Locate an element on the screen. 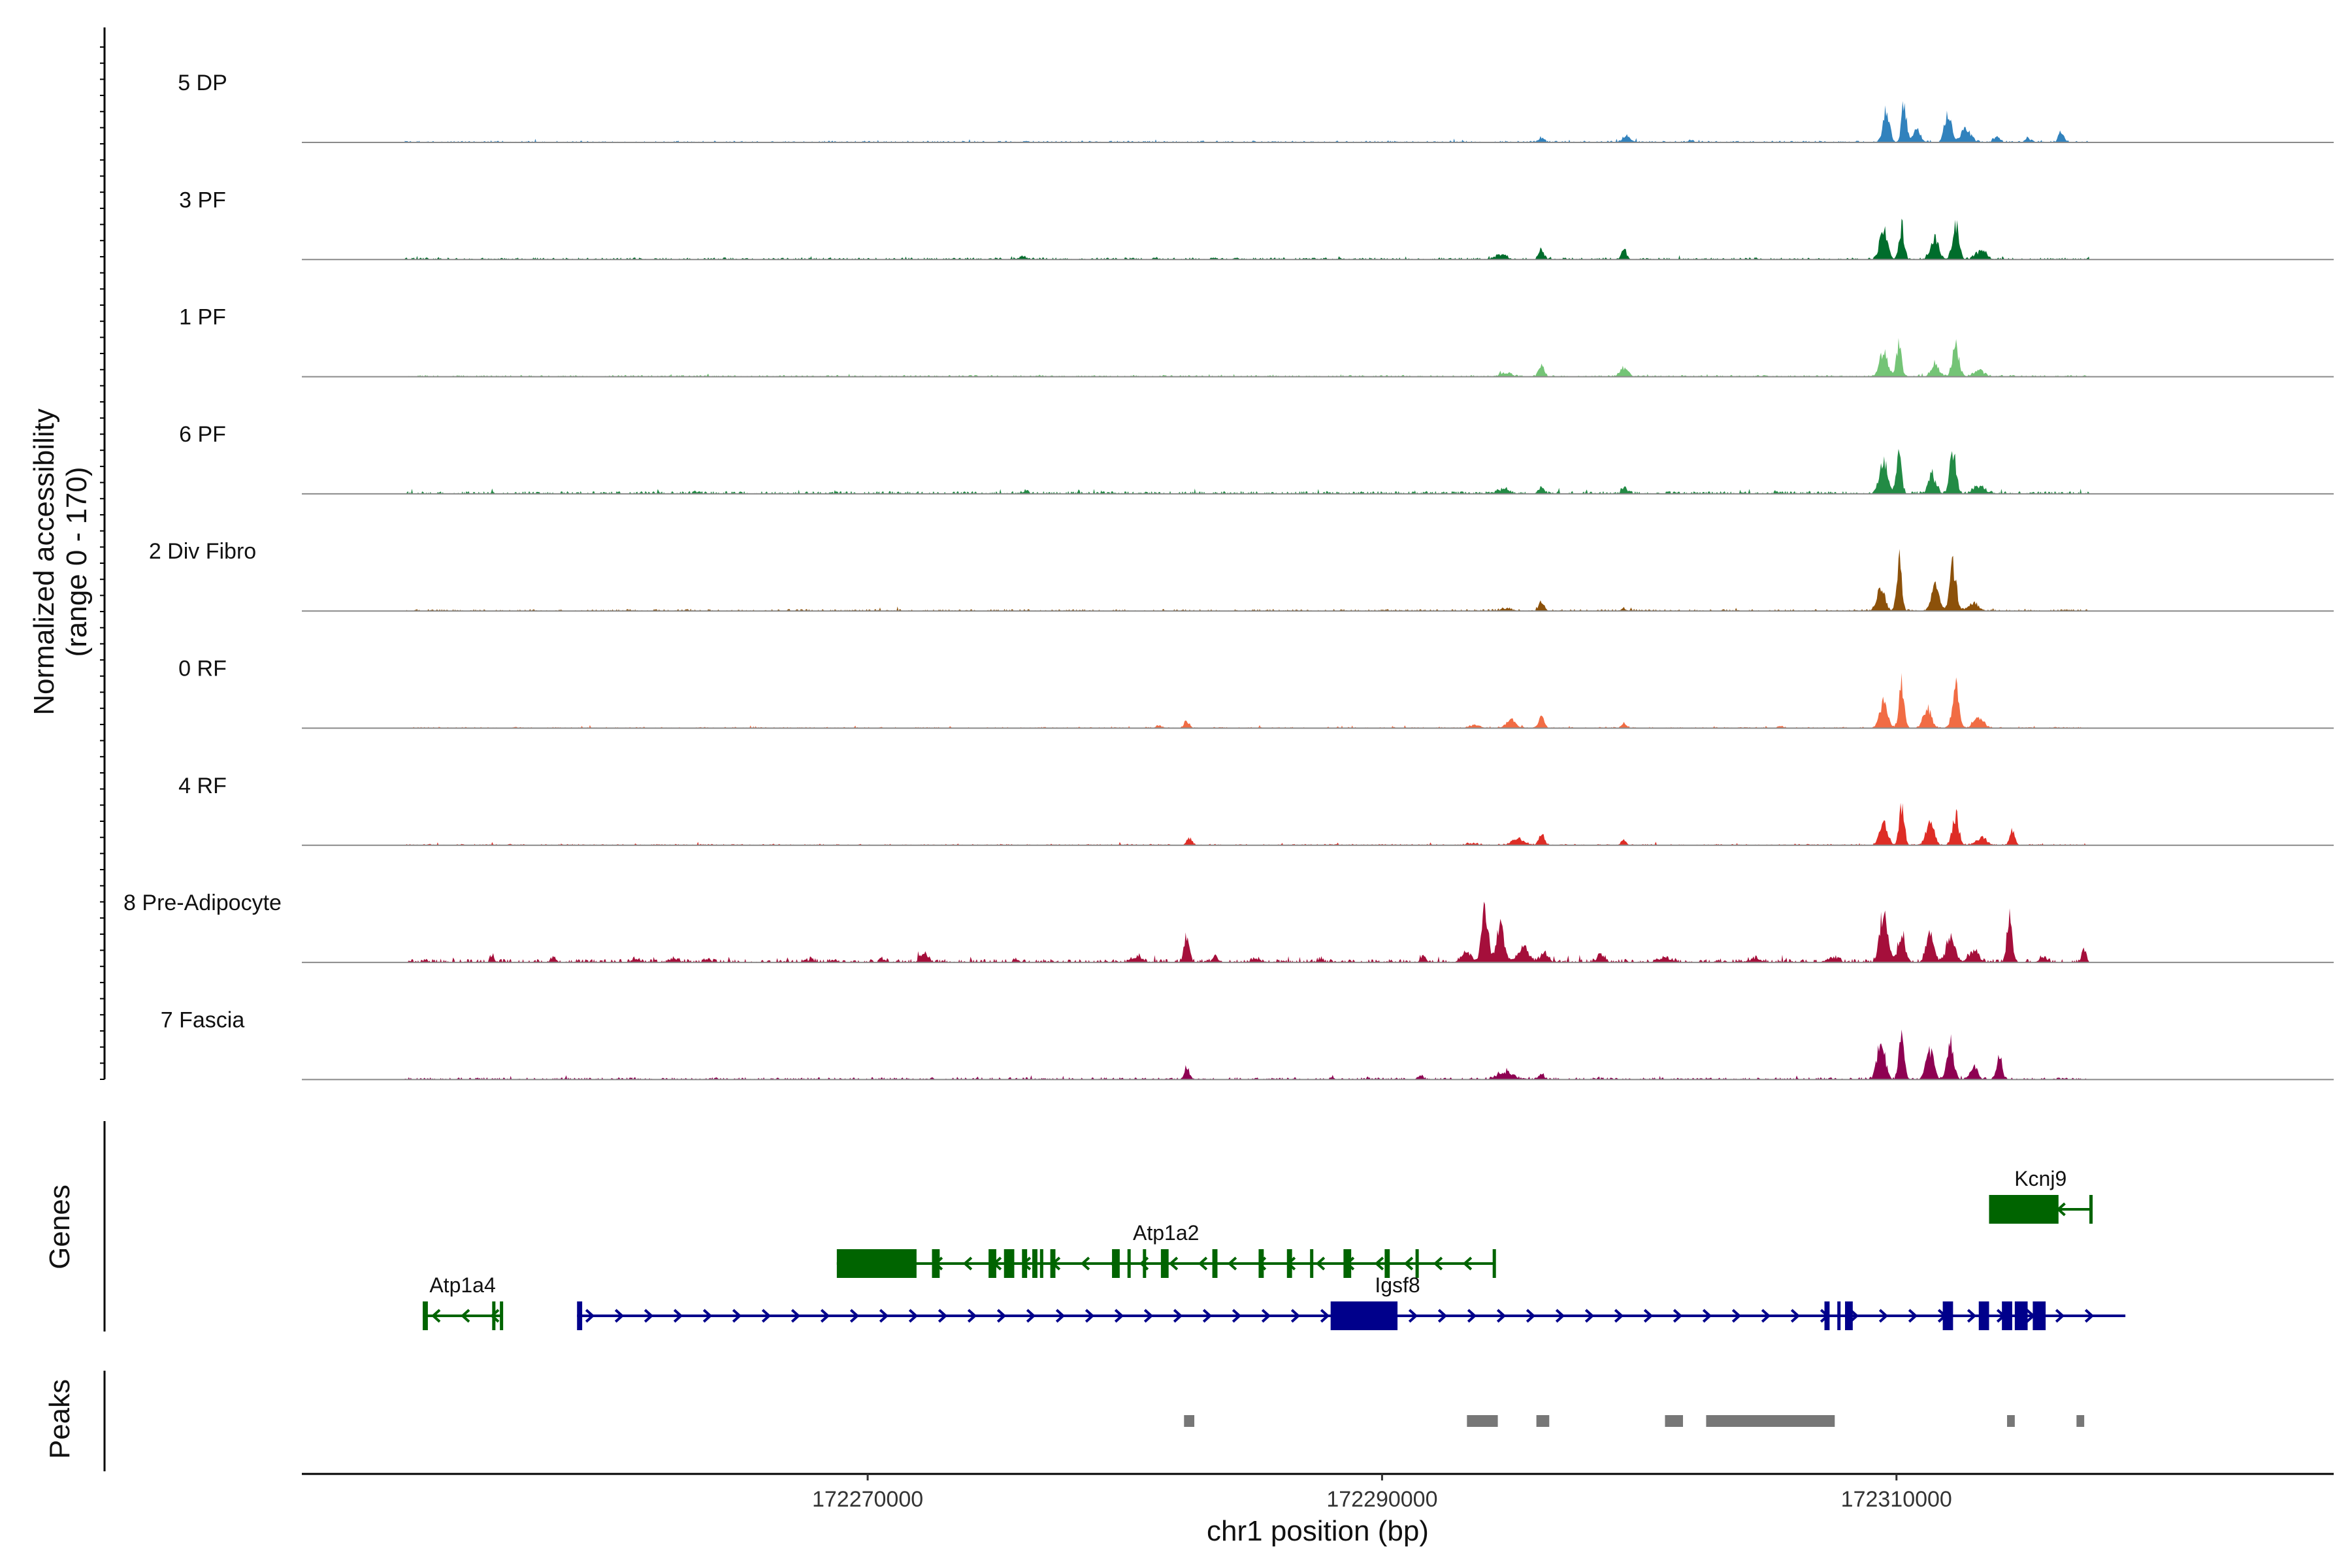 The height and width of the screenshot is (1568, 2352). track-7-fascia: 7 Fascia is located at coordinates (1247, 1044).